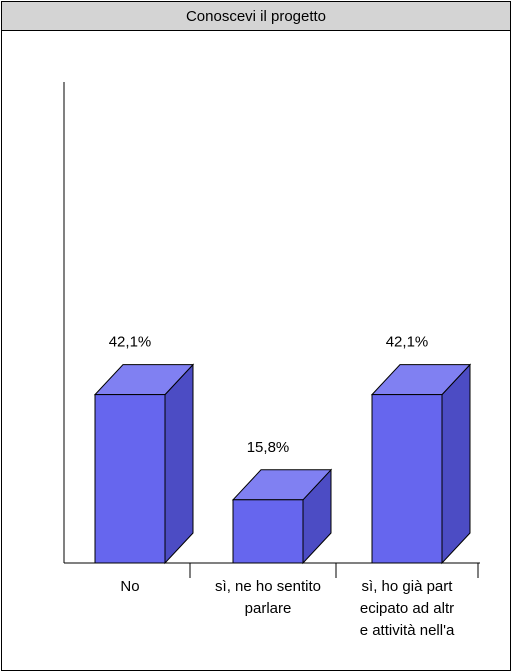 The image size is (513, 672). I want to click on chart-title-bar: Conoscevi il progetto, so click(256, 16).